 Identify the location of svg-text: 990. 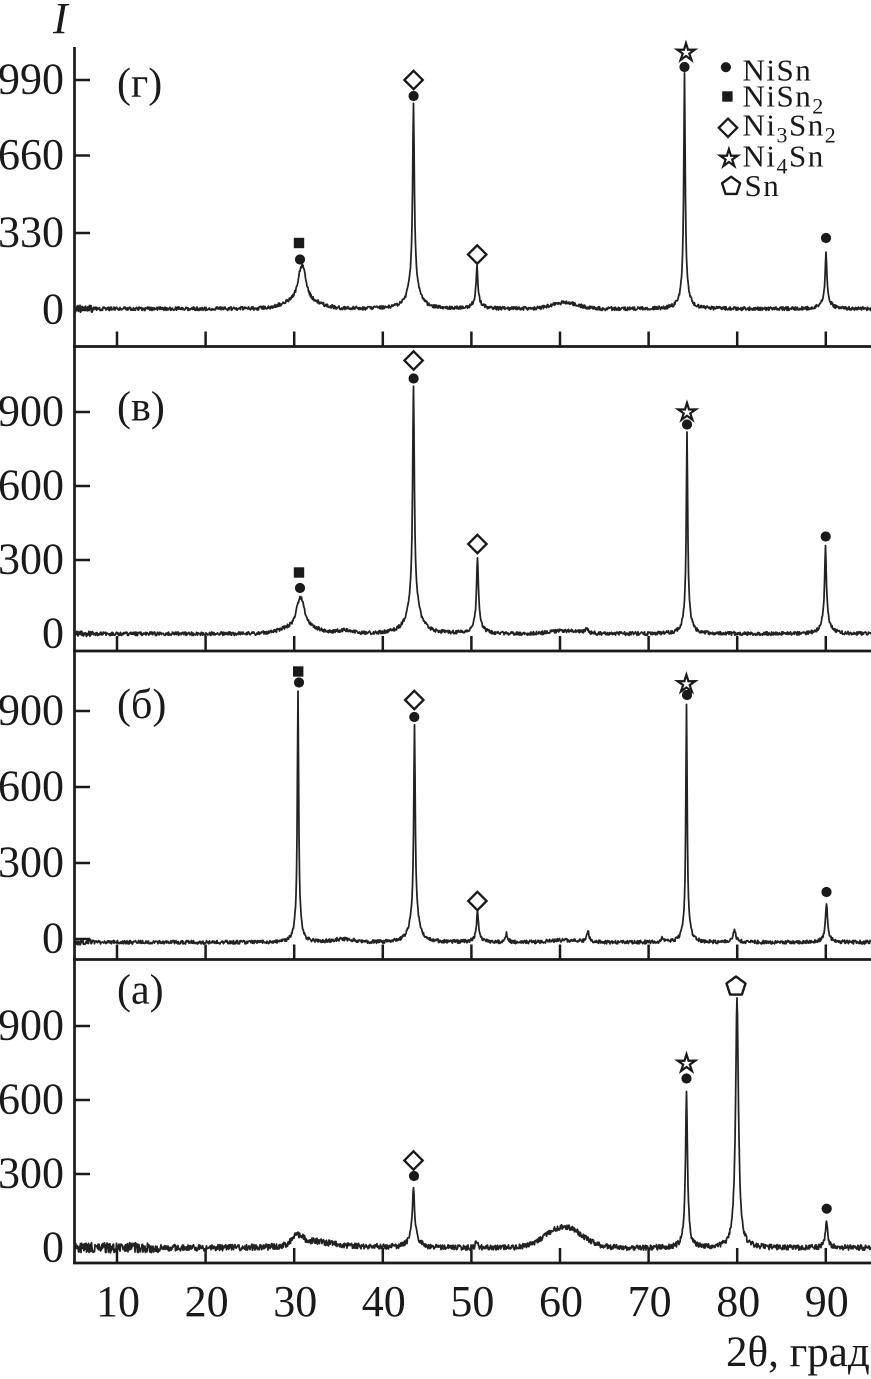
(32, 79).